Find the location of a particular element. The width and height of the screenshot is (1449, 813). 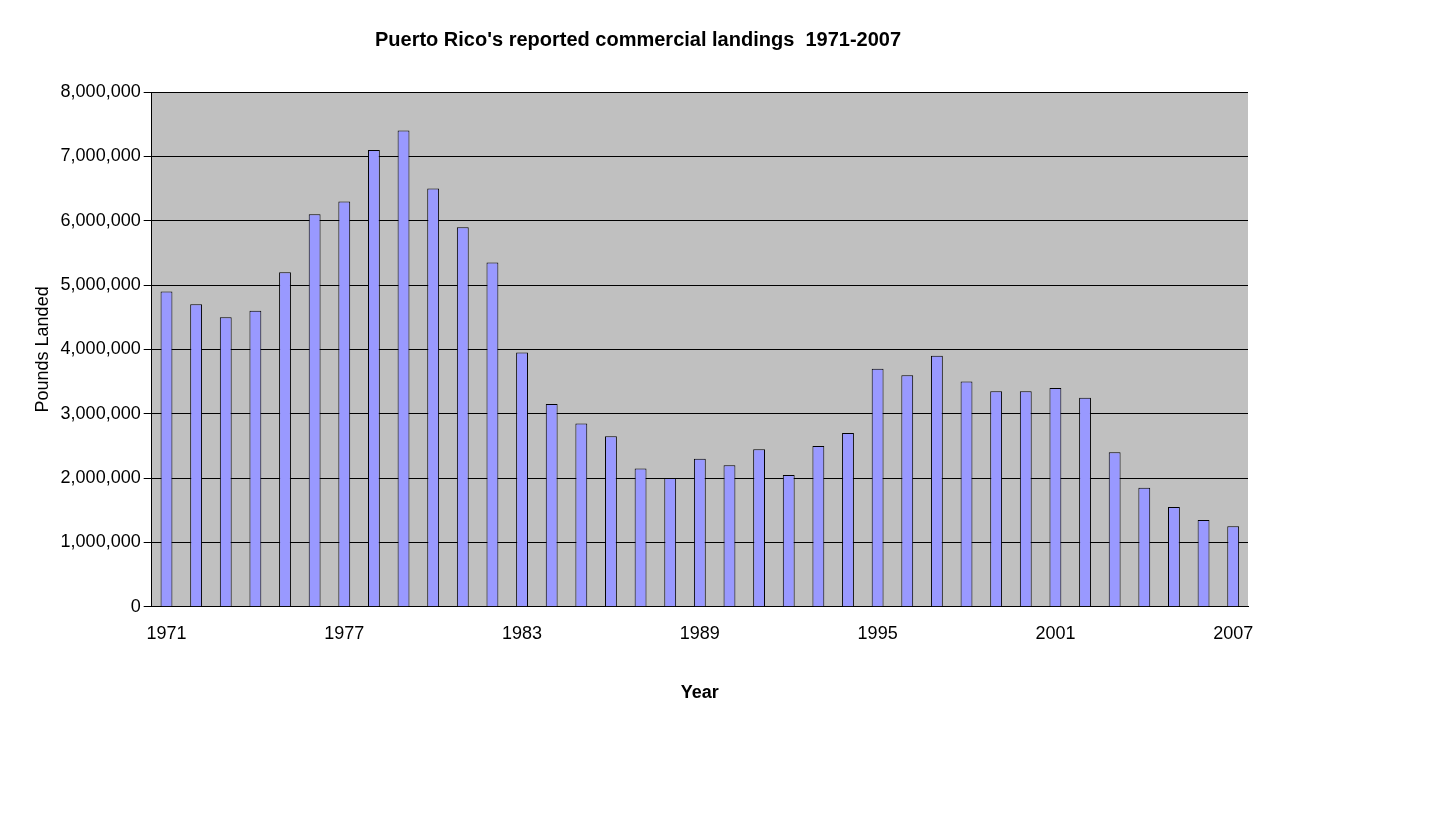

y-tick-label: 7,000,000 is located at coordinates (100, 155).